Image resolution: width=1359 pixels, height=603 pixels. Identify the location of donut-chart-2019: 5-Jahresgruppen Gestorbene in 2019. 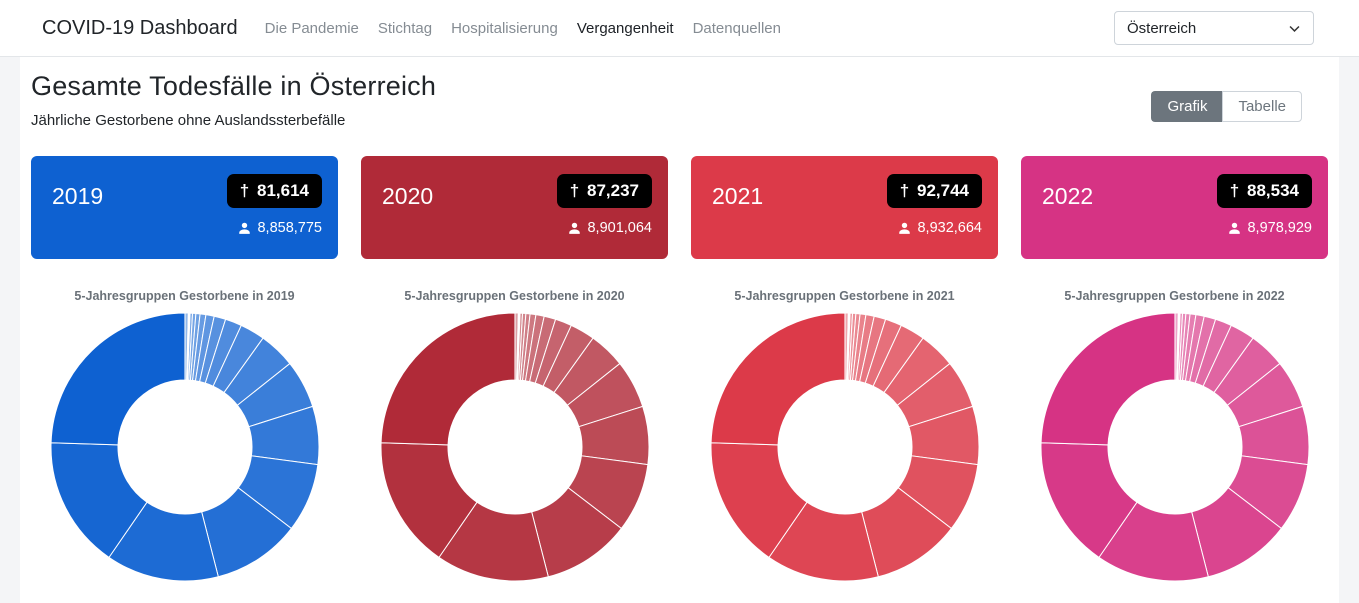
(184, 436).